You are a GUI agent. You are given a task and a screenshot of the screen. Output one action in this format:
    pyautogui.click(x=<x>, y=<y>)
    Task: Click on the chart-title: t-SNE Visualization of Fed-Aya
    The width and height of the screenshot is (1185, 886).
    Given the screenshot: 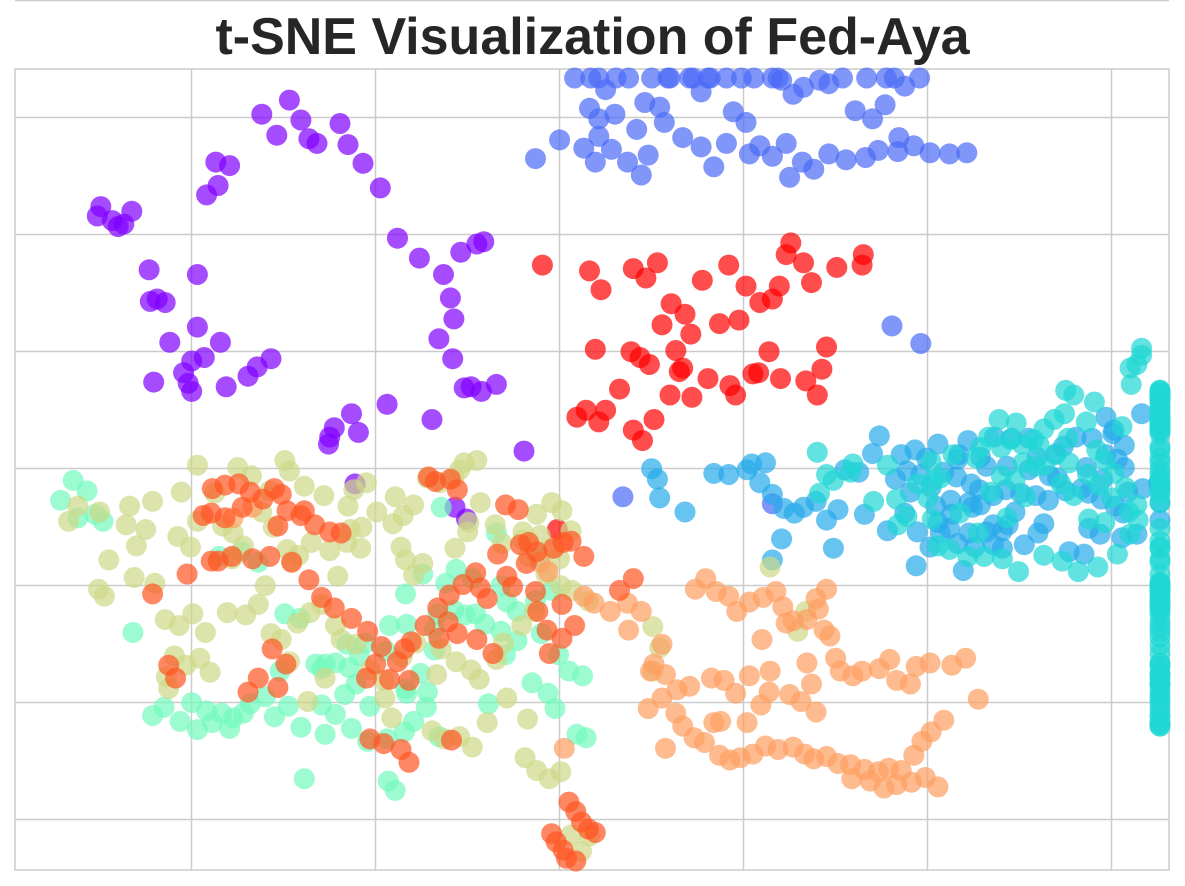 What is the action you would take?
    pyautogui.click(x=592, y=37)
    